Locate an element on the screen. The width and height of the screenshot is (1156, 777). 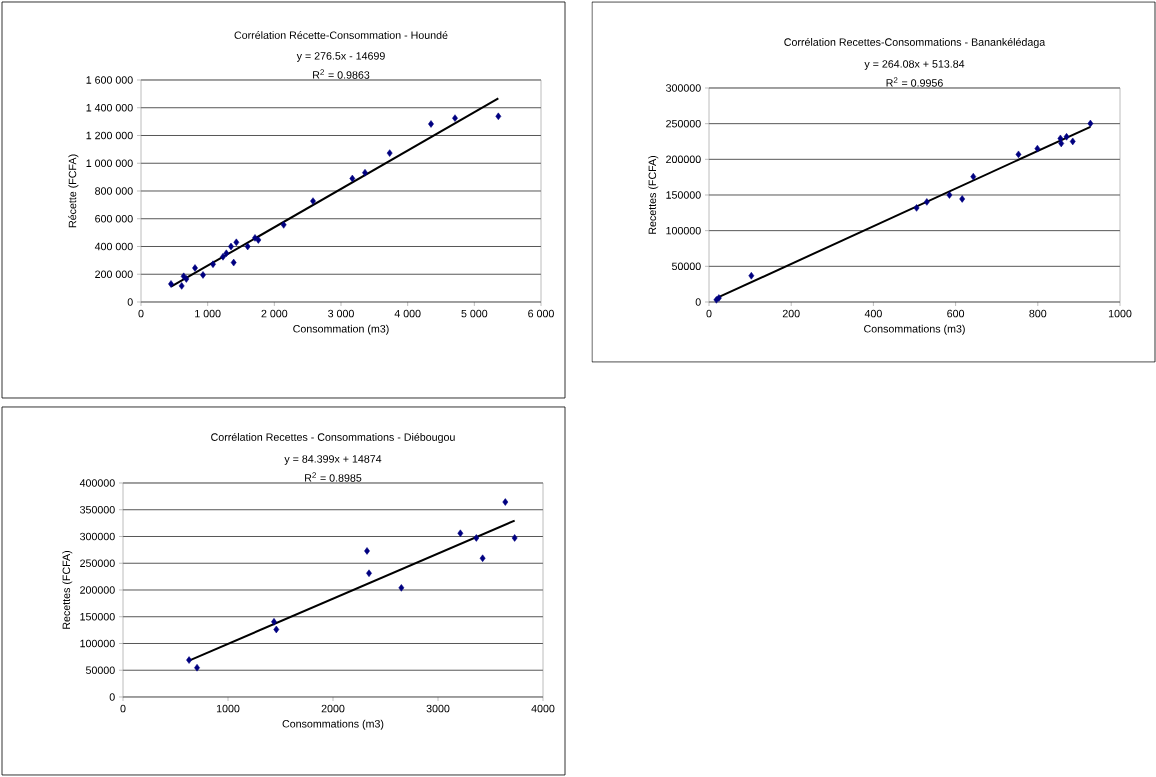
x-tick-label: 600 is located at coordinates (956, 313).